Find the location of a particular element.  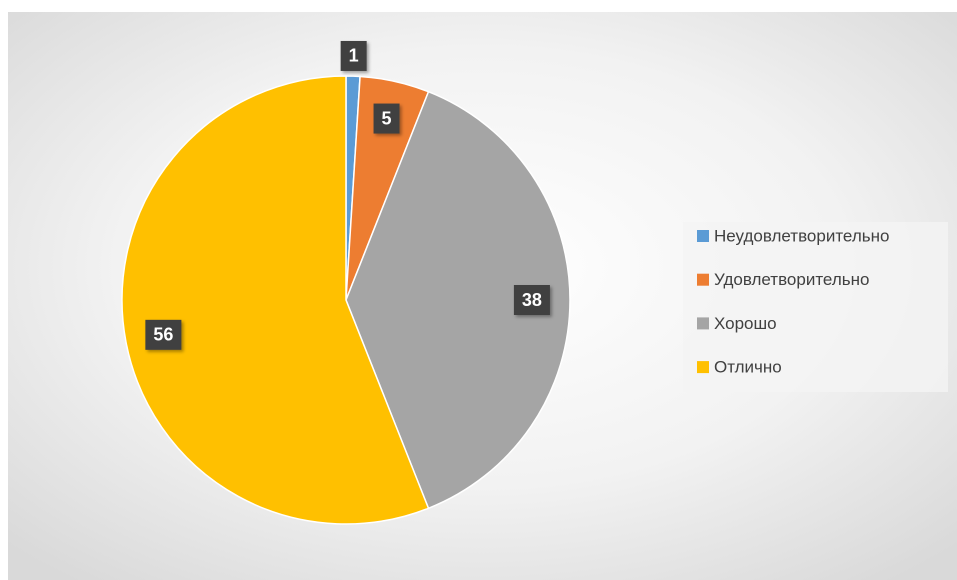

legend-label: Удовлетворительно is located at coordinates (791, 279).